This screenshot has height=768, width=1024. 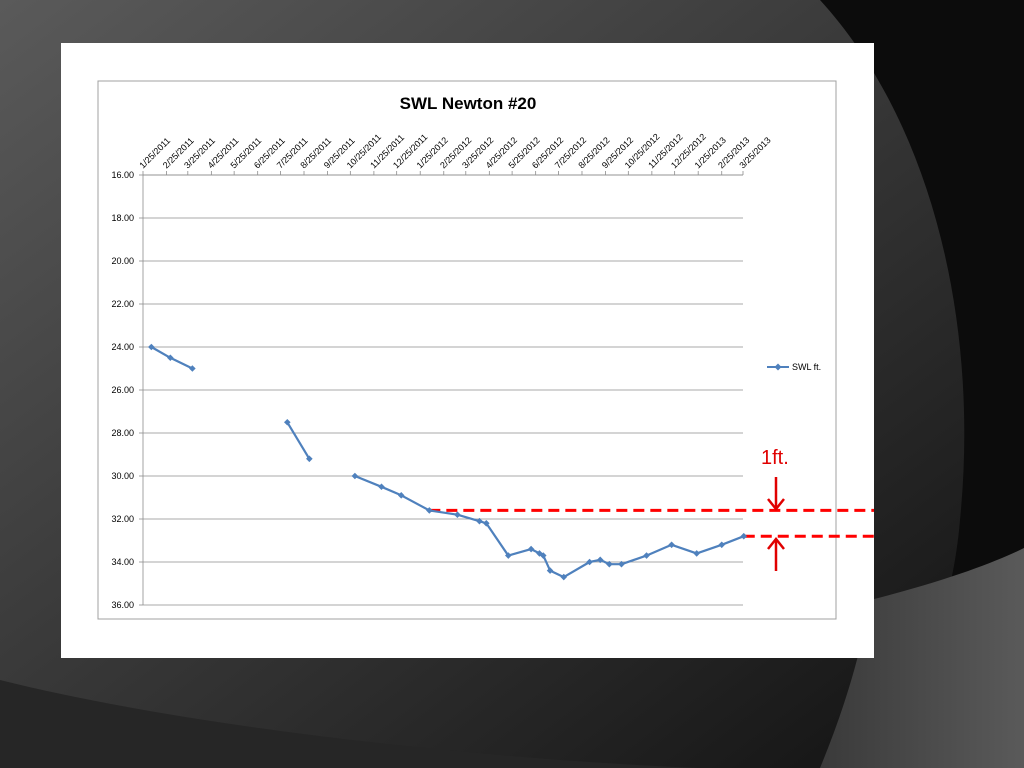 I want to click on legend: SWL ft., so click(x=794, y=367).